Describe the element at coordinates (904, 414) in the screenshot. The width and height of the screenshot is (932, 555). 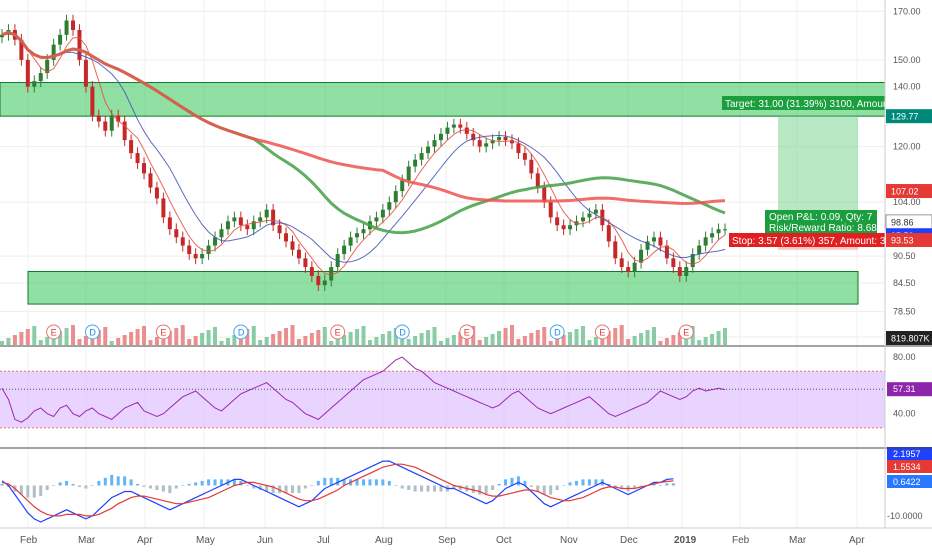
I see `rsi-tick-label: 40.00` at that location.